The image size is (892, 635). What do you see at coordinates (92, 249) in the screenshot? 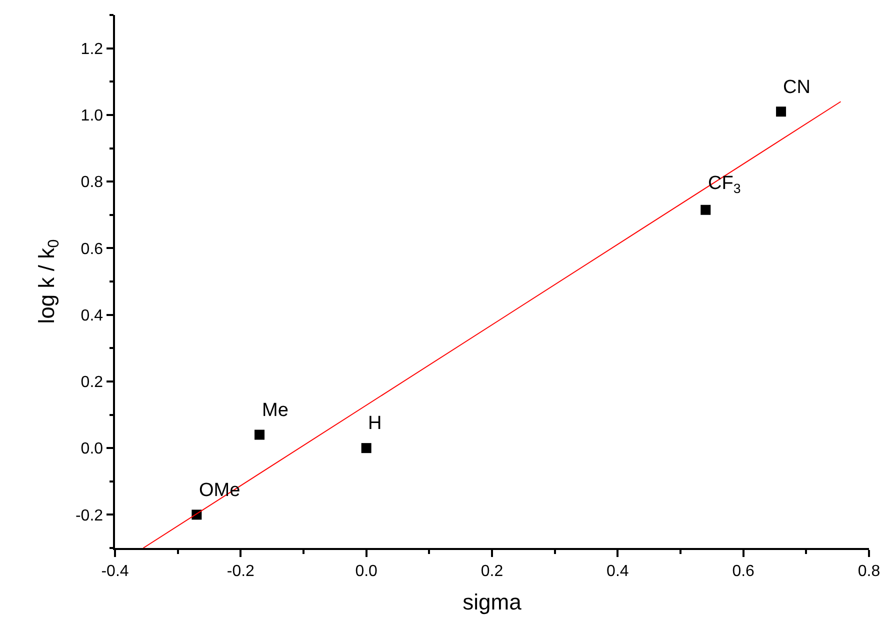
I see `y-tick-label: 0.6` at bounding box center [92, 249].